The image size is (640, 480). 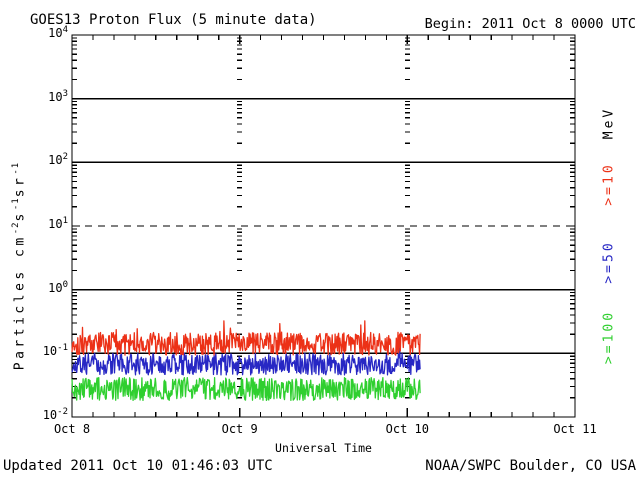 I want to click on y-tick-label: 10¹, so click(x=58, y=224).